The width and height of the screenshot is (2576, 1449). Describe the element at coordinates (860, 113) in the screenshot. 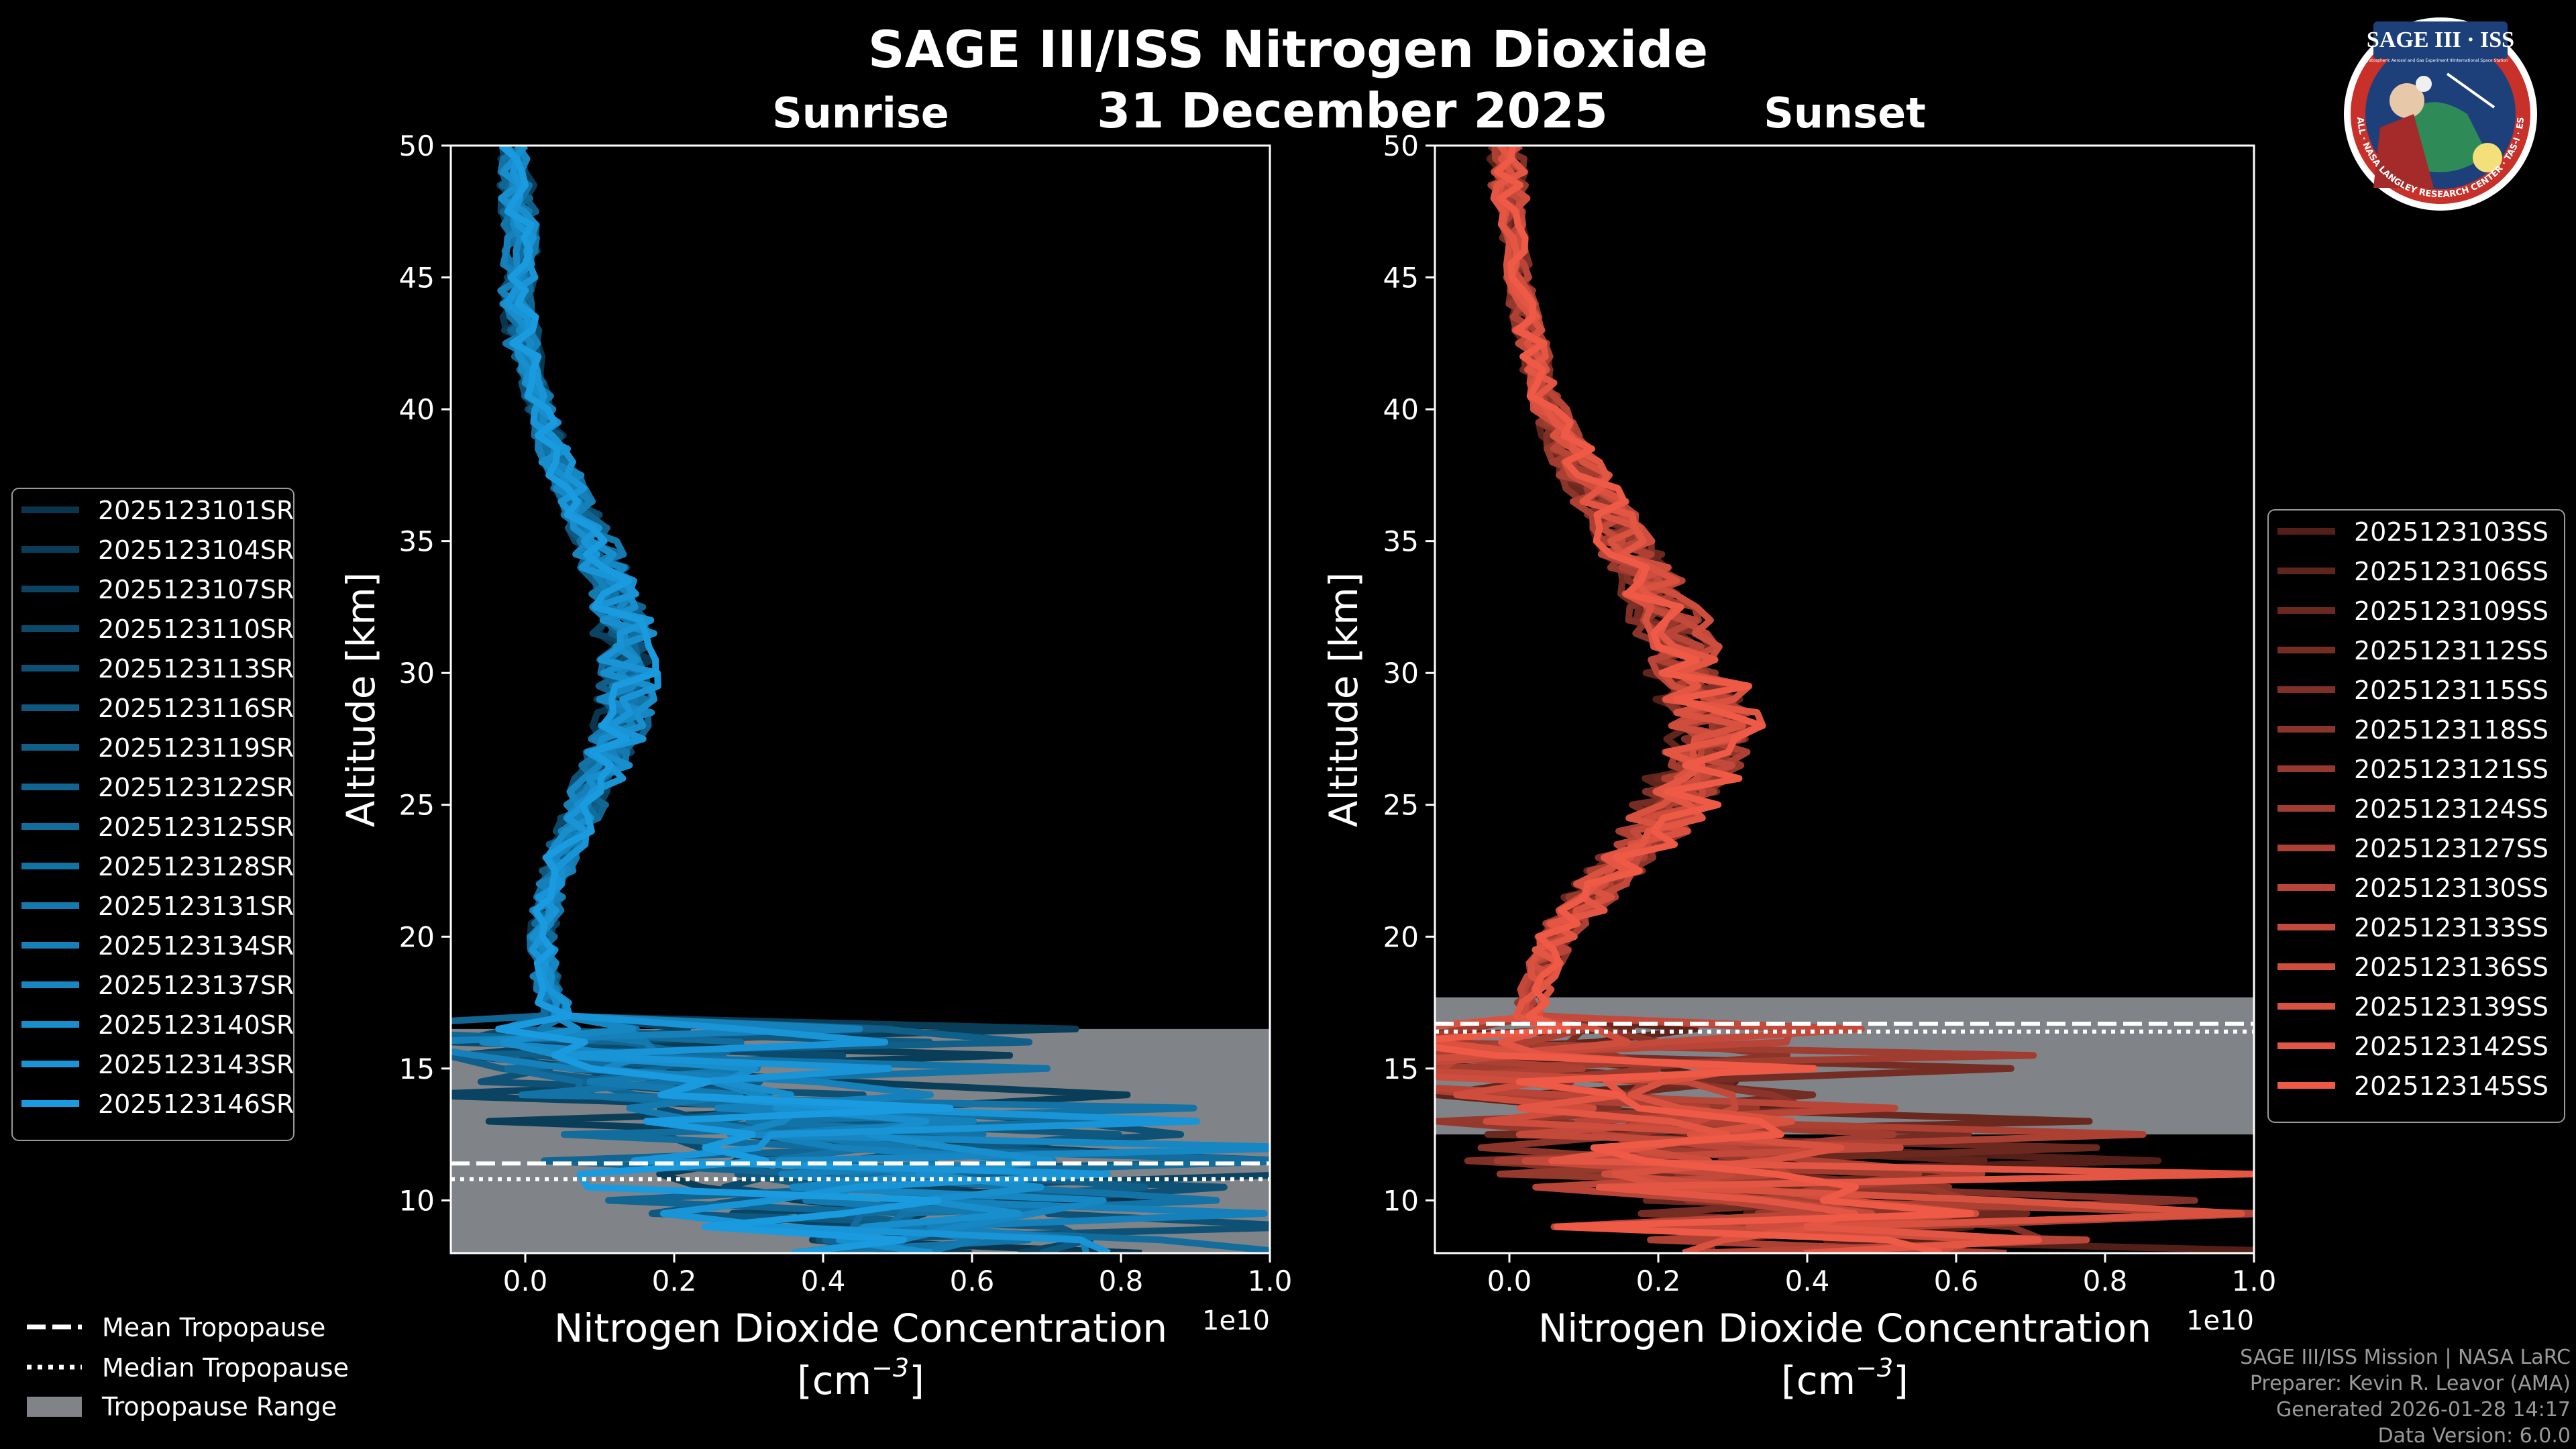

I see `panel-title-sunrise: Sunrise` at that location.